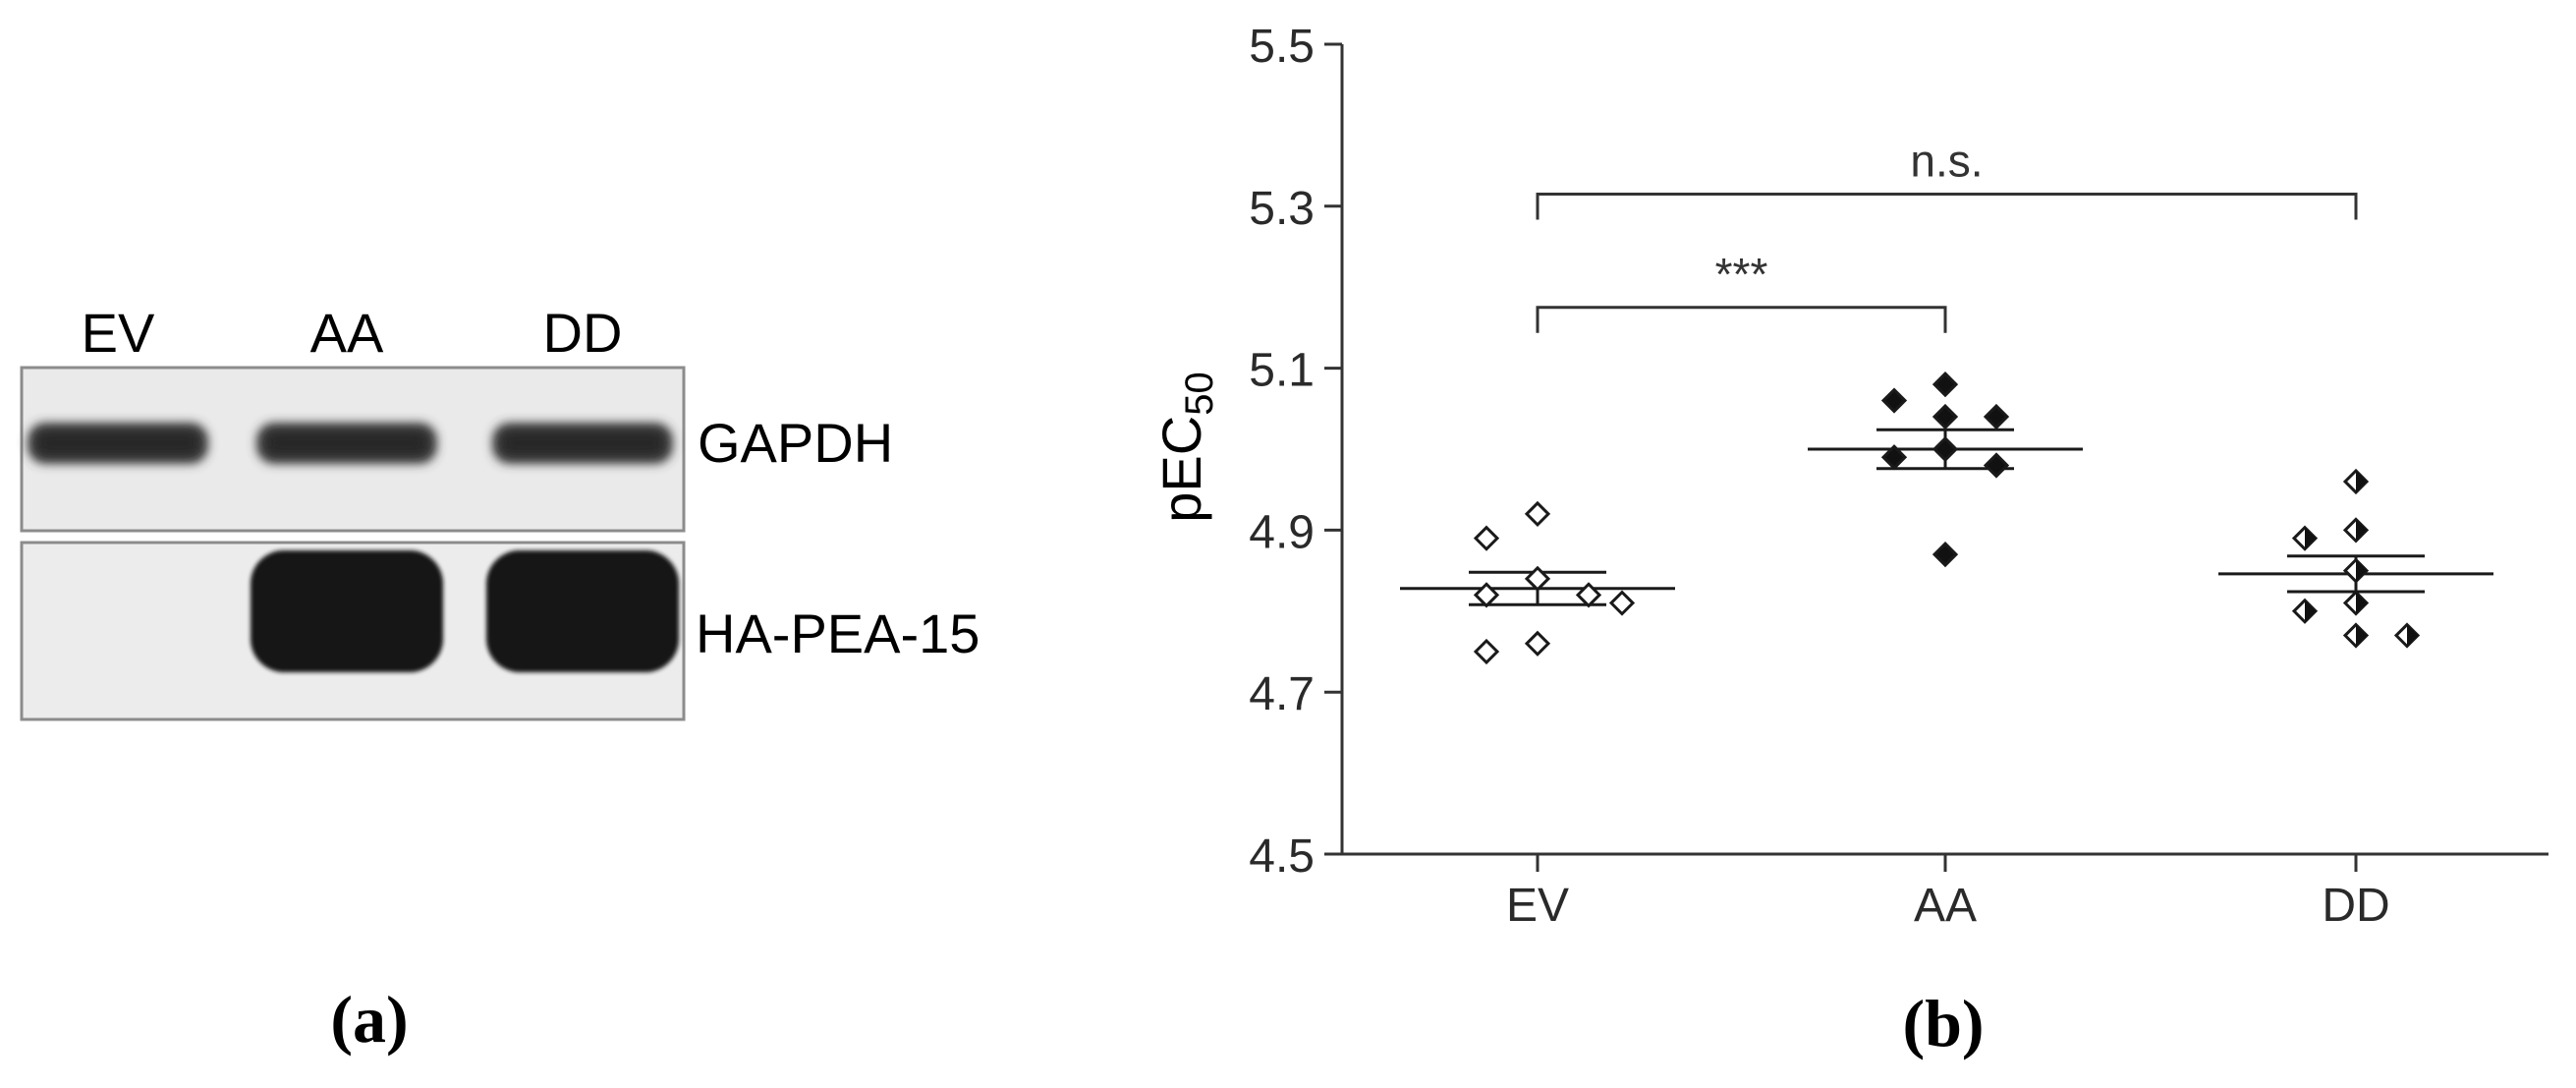  Describe the element at coordinates (1946, 161) in the screenshot. I see `sig-label-ev-dd: n.s.` at that location.